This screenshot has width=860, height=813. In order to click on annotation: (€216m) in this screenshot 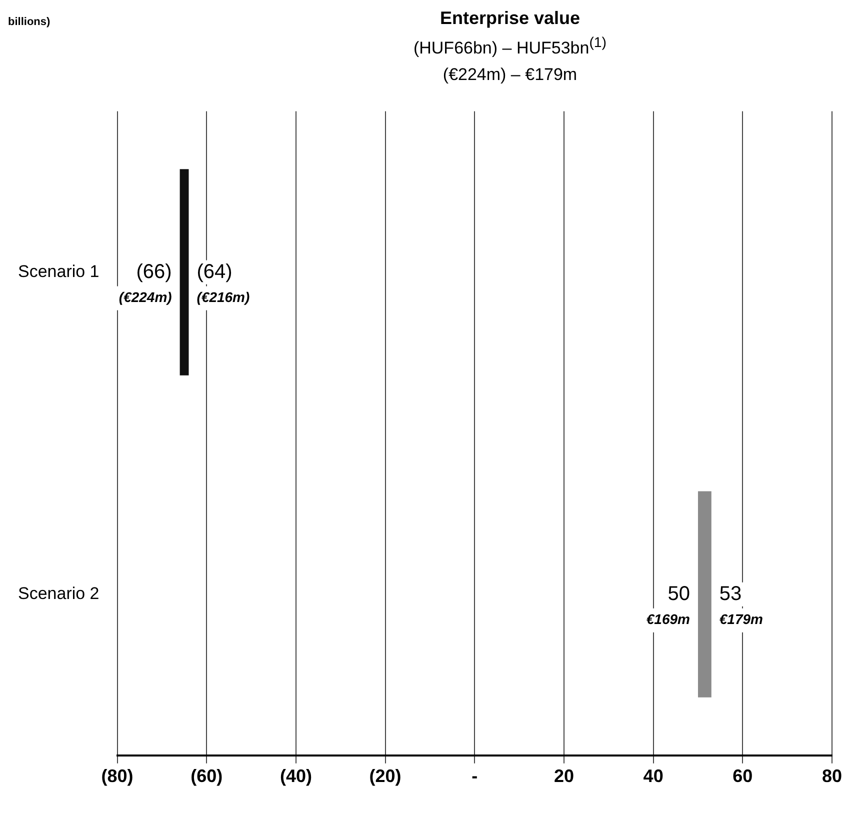, I will do `click(223, 296)`.